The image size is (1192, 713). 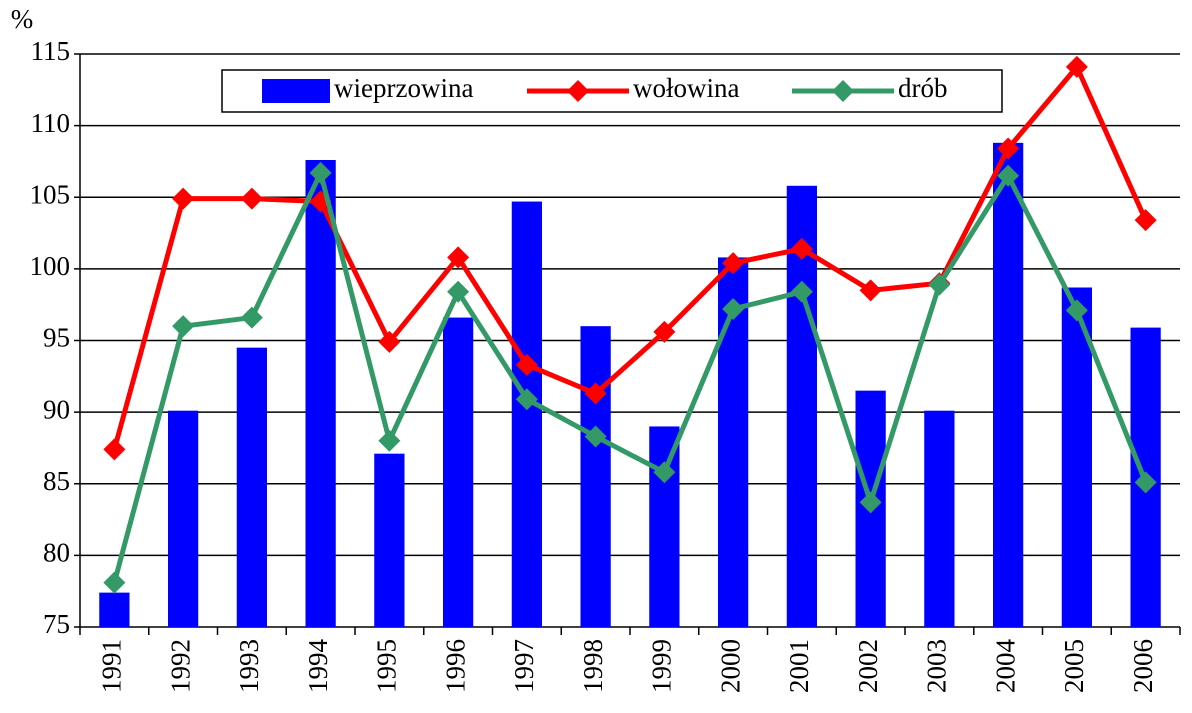 I want to click on x-tick-label: 1996, so click(x=455, y=666).